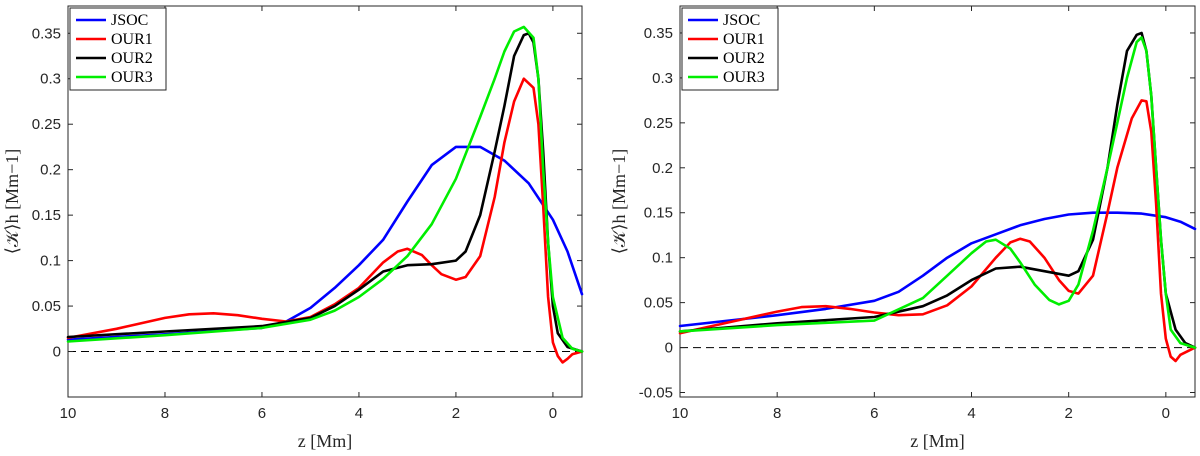 Image resolution: width=1200 pixels, height=456 pixels. I want to click on series-line-jsoc, so click(937, 269).